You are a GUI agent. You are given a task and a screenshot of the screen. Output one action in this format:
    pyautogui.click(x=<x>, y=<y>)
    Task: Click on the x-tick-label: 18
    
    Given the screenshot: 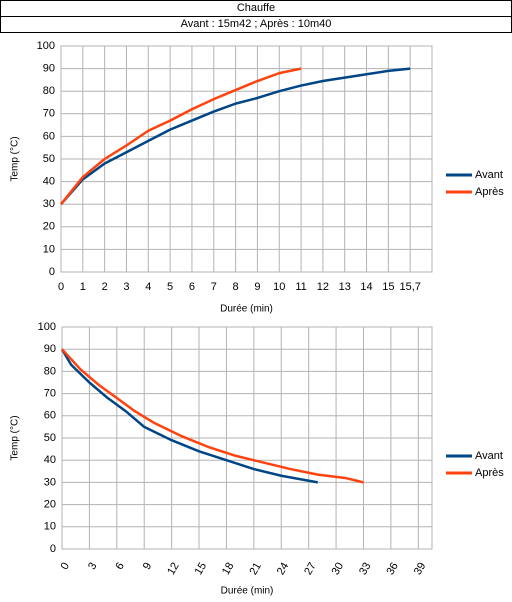 What is the action you would take?
    pyautogui.click(x=228, y=569)
    